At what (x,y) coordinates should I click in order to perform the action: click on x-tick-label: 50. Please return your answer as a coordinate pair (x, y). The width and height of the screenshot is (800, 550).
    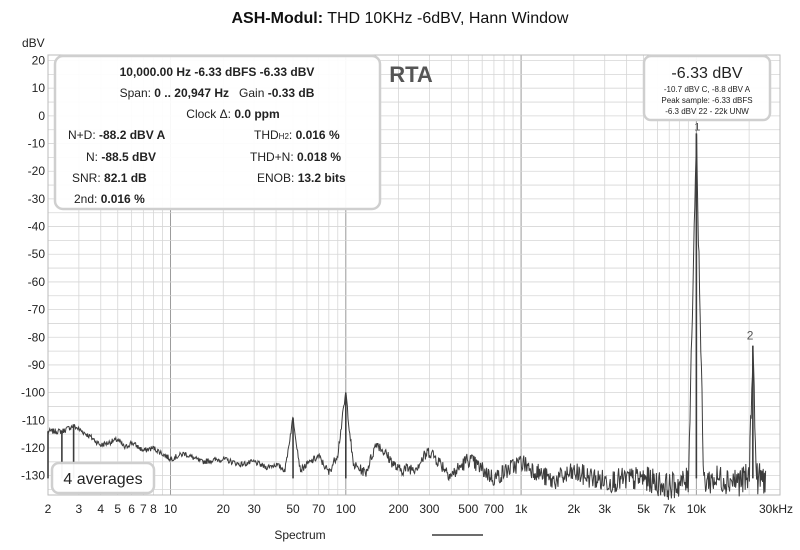
    Looking at the image, I should click on (293, 509).